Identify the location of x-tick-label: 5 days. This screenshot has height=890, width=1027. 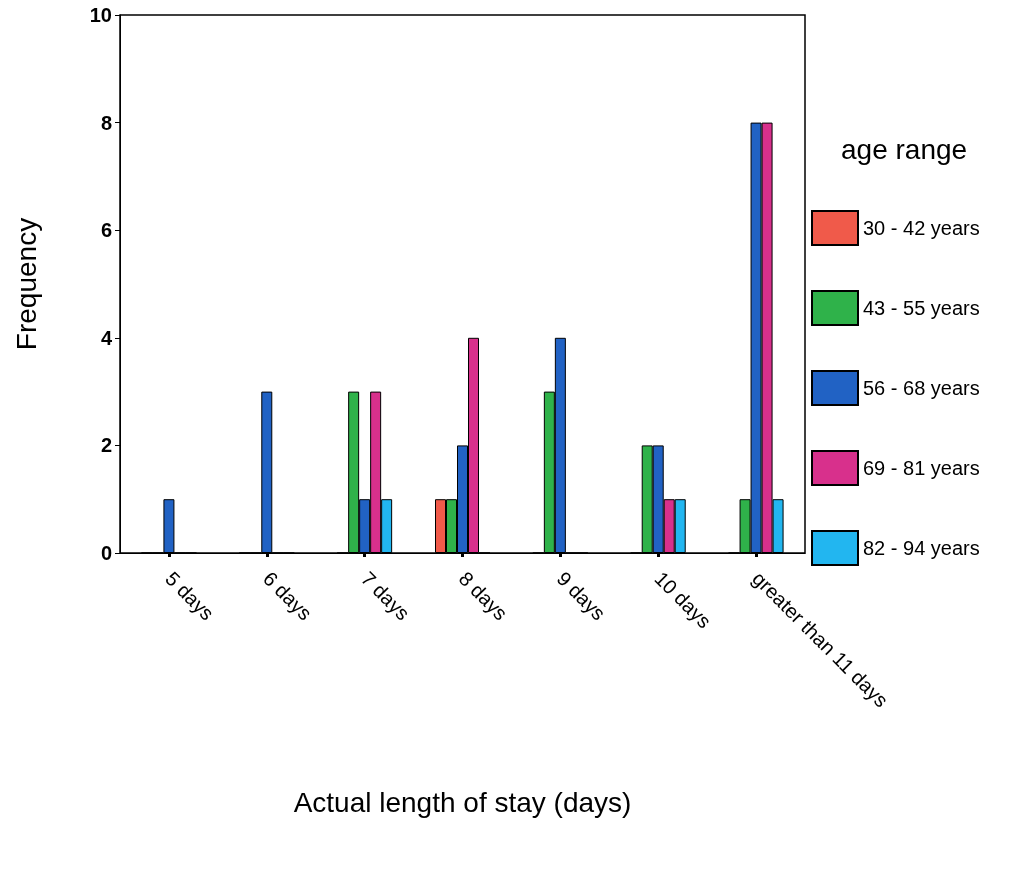
(190, 596).